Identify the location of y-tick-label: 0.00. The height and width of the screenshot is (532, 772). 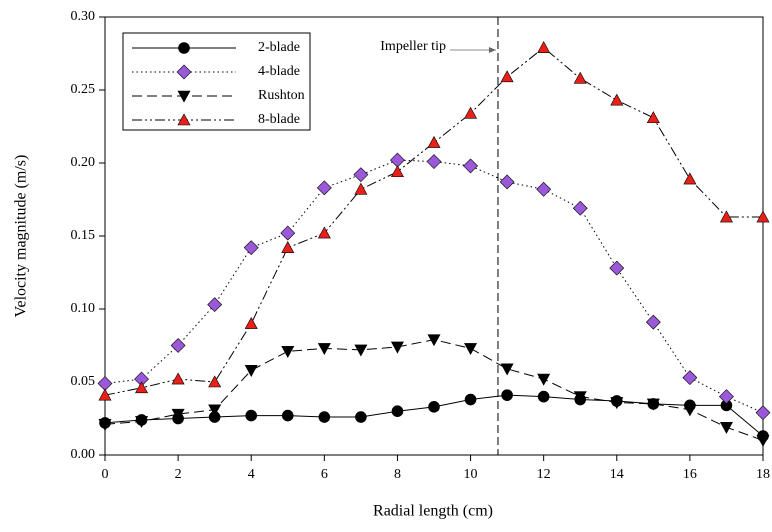
(83, 454).